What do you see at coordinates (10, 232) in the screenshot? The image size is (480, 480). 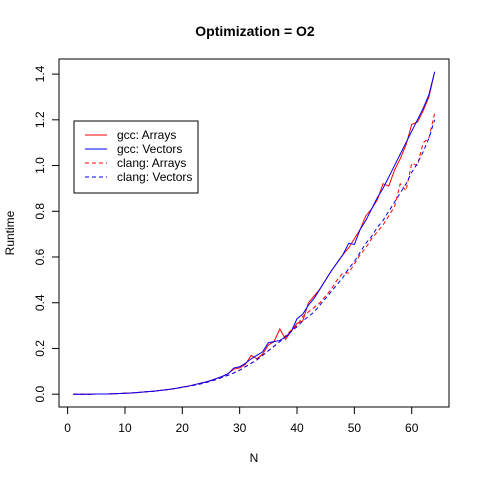 I see `y-axis-label: Runtime` at bounding box center [10, 232].